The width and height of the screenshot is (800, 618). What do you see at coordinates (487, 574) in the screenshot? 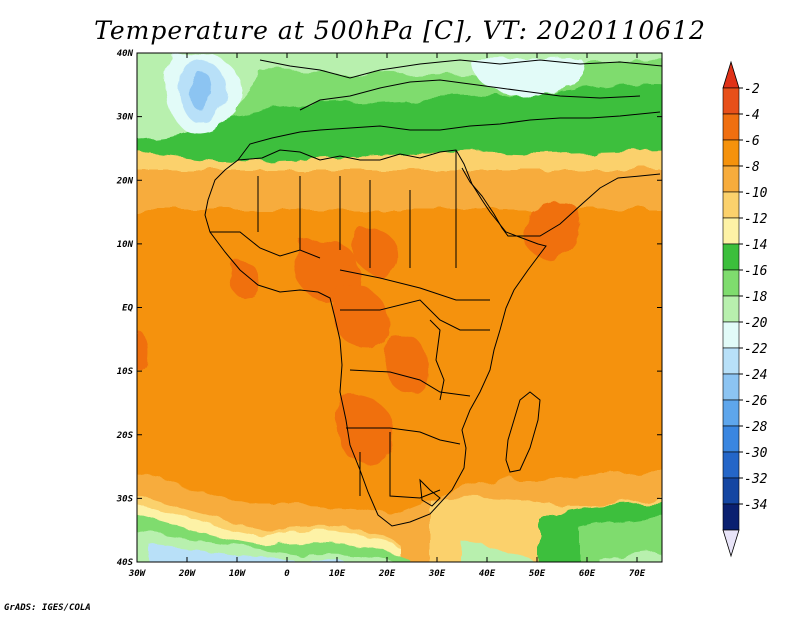
I see `lon-label: 40E` at bounding box center [487, 574].